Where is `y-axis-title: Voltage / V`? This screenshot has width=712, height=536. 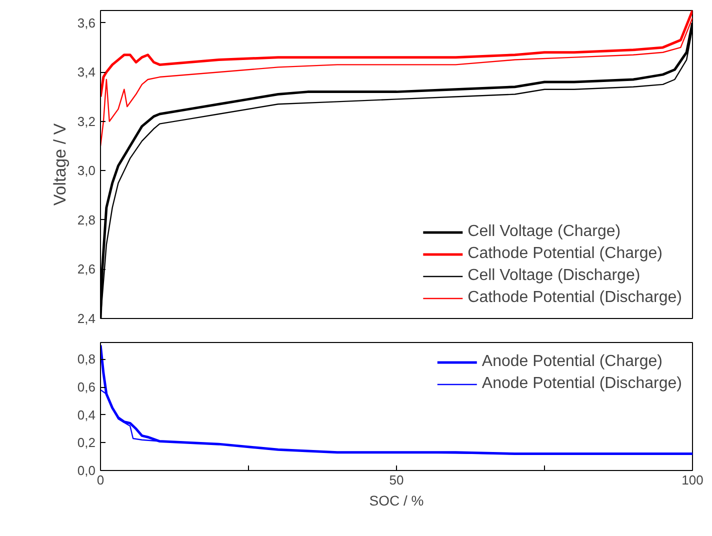 y-axis-title: Voltage / V is located at coordinates (60, 164).